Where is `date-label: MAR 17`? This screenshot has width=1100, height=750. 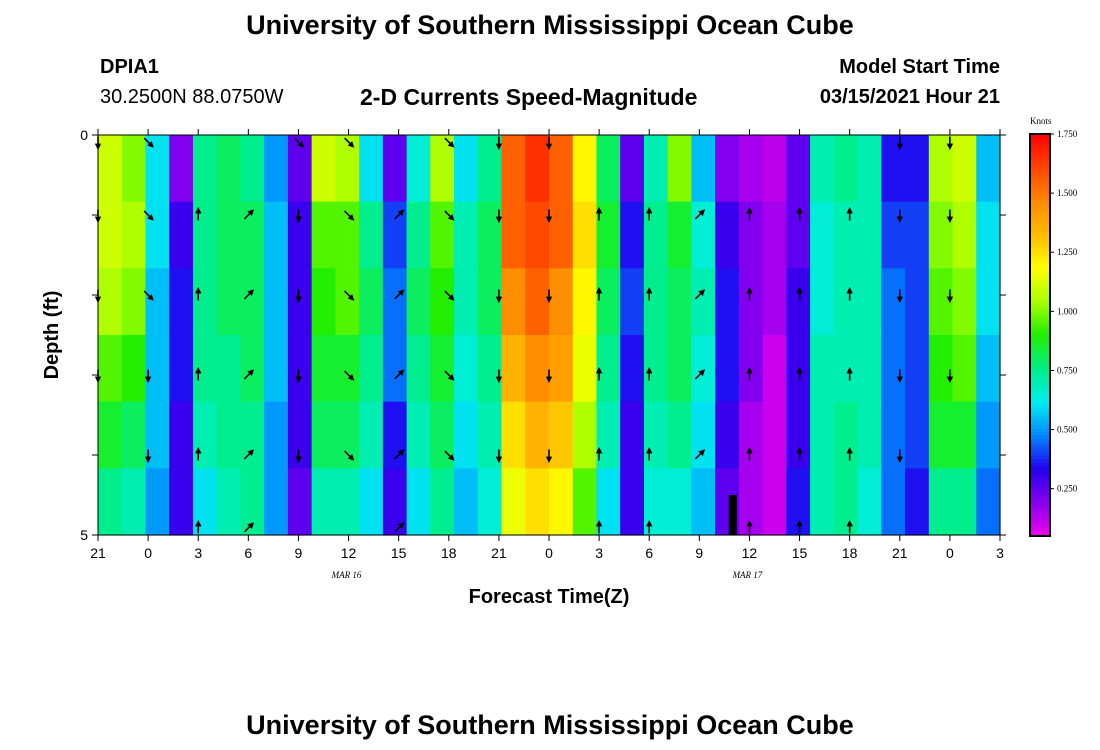 date-label: MAR 17 is located at coordinates (747, 575).